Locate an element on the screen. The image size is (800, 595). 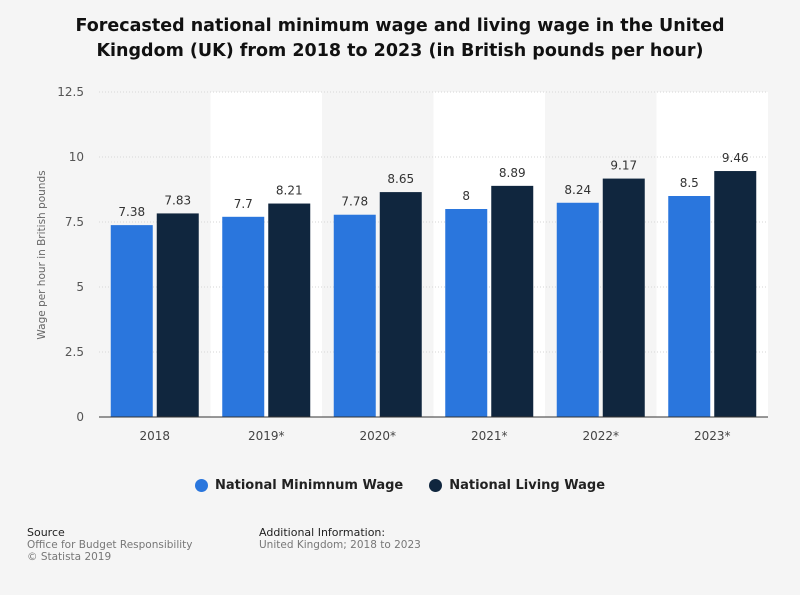
source-line-1: Office for Budget Responsibility is located at coordinates (110, 545).